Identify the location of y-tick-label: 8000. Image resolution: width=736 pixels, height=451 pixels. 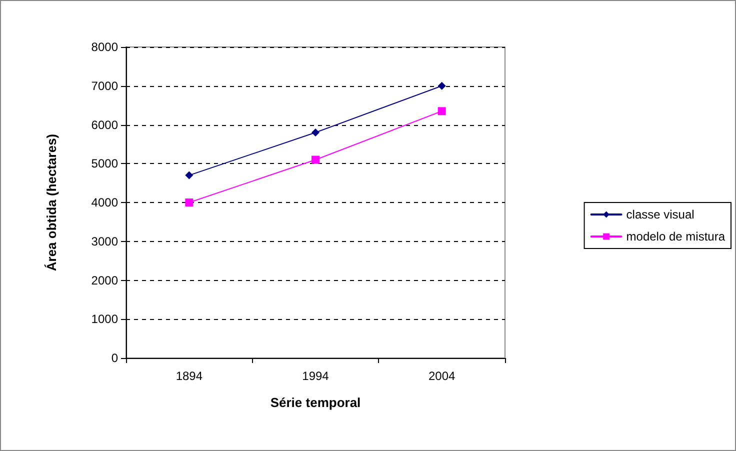
(104, 47).